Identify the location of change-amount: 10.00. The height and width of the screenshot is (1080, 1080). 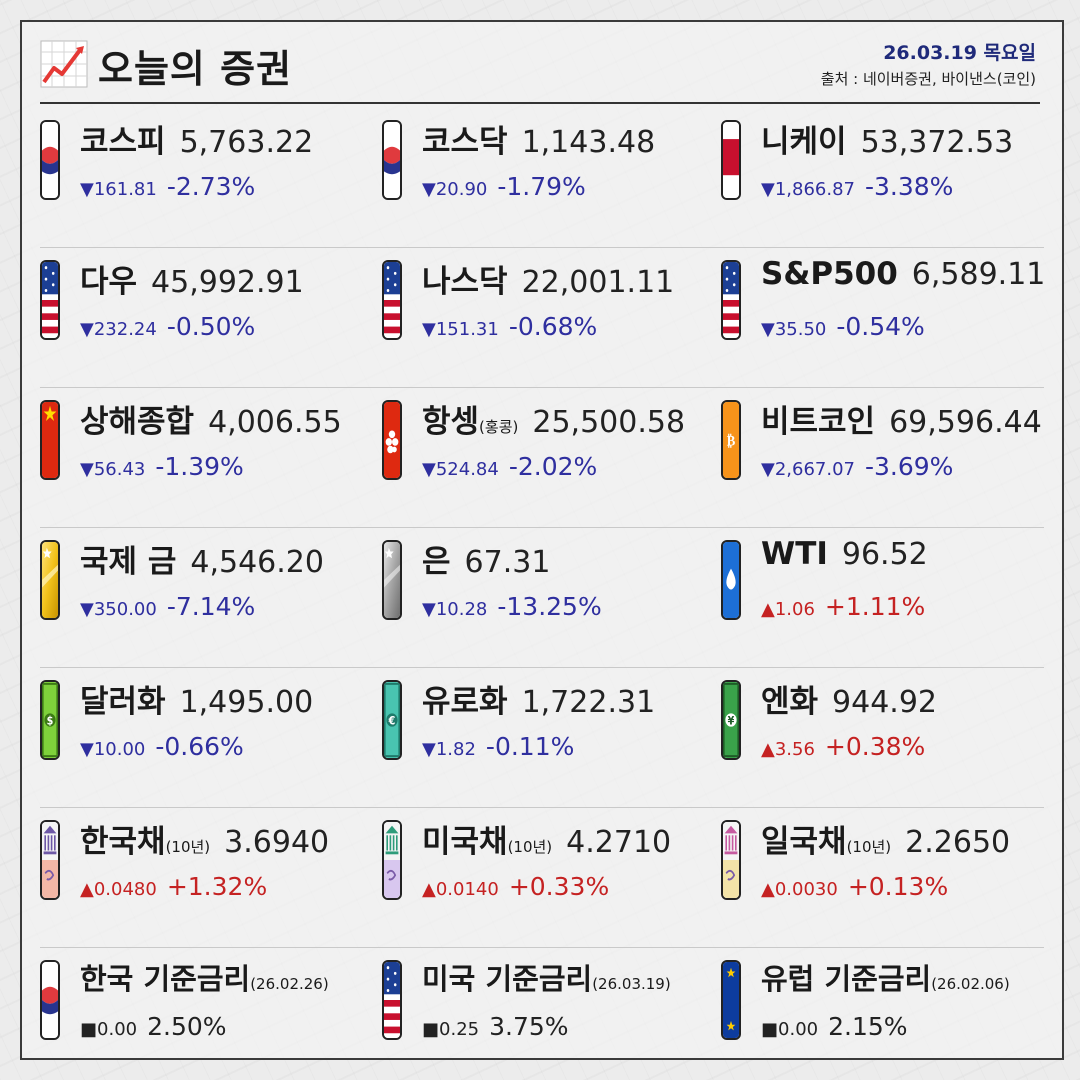
(119, 749).